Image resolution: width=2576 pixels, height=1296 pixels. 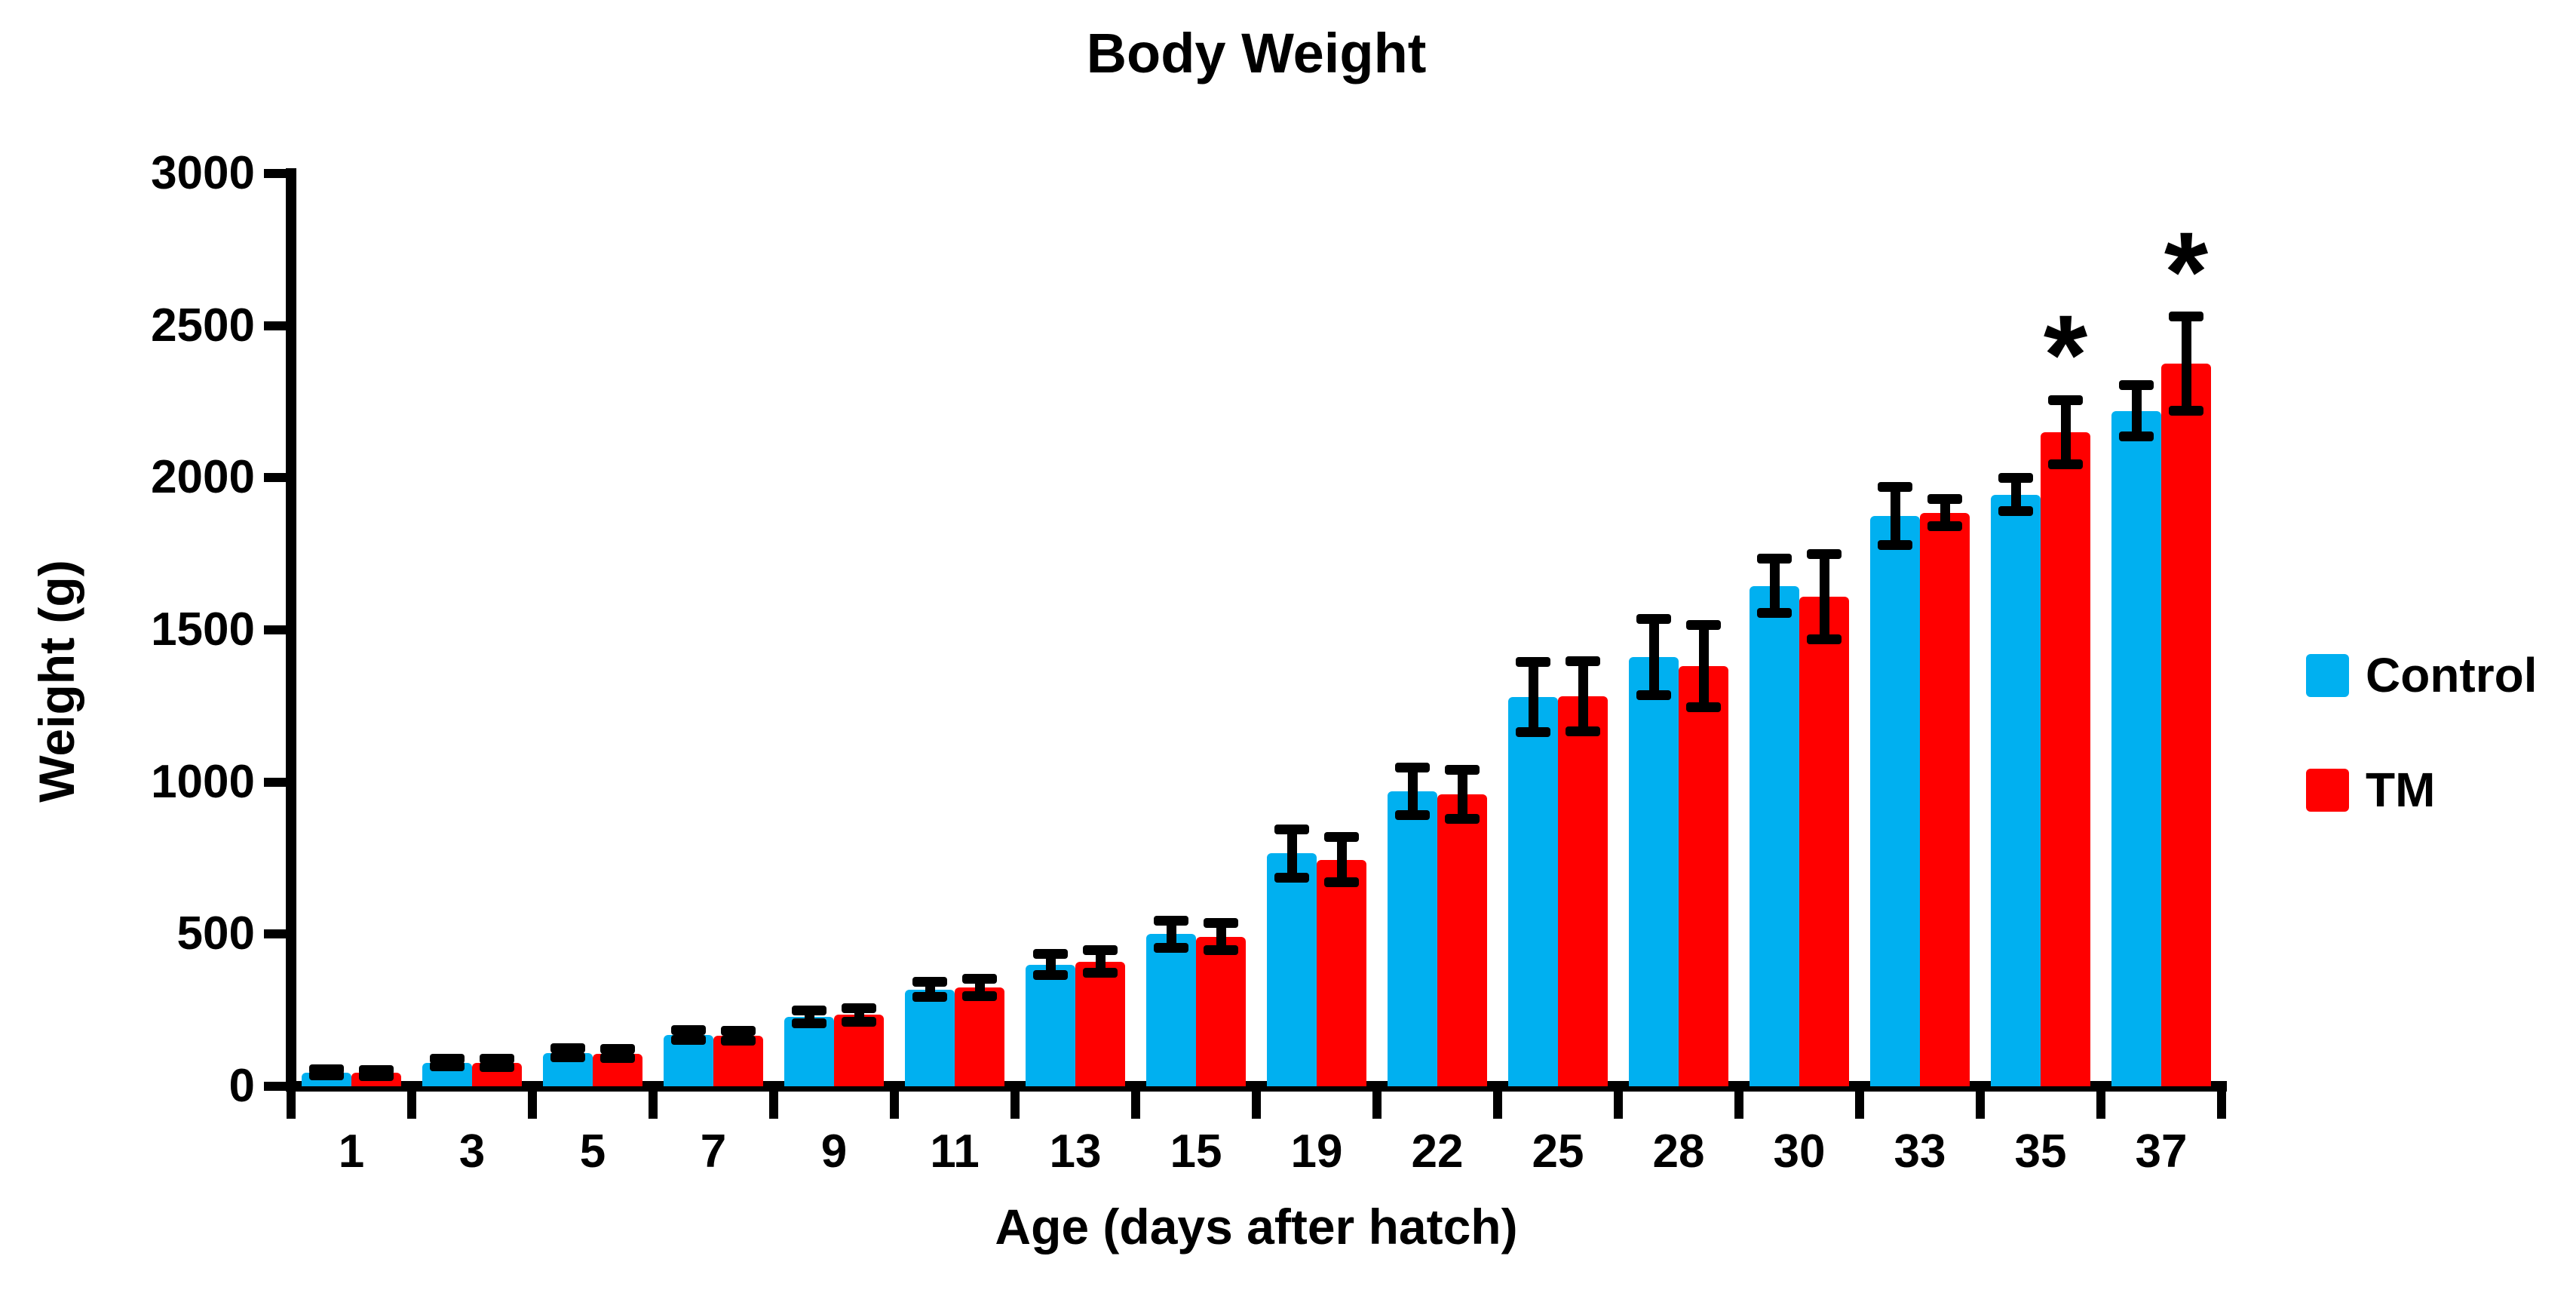 What do you see at coordinates (1196, 1152) in the screenshot?
I see `x-tick-label: 15` at bounding box center [1196, 1152].